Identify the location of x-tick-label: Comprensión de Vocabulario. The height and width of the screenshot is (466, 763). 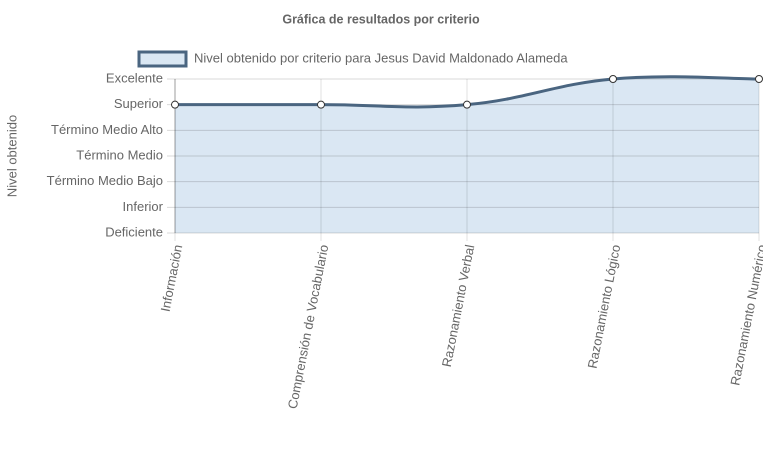
(308, 326).